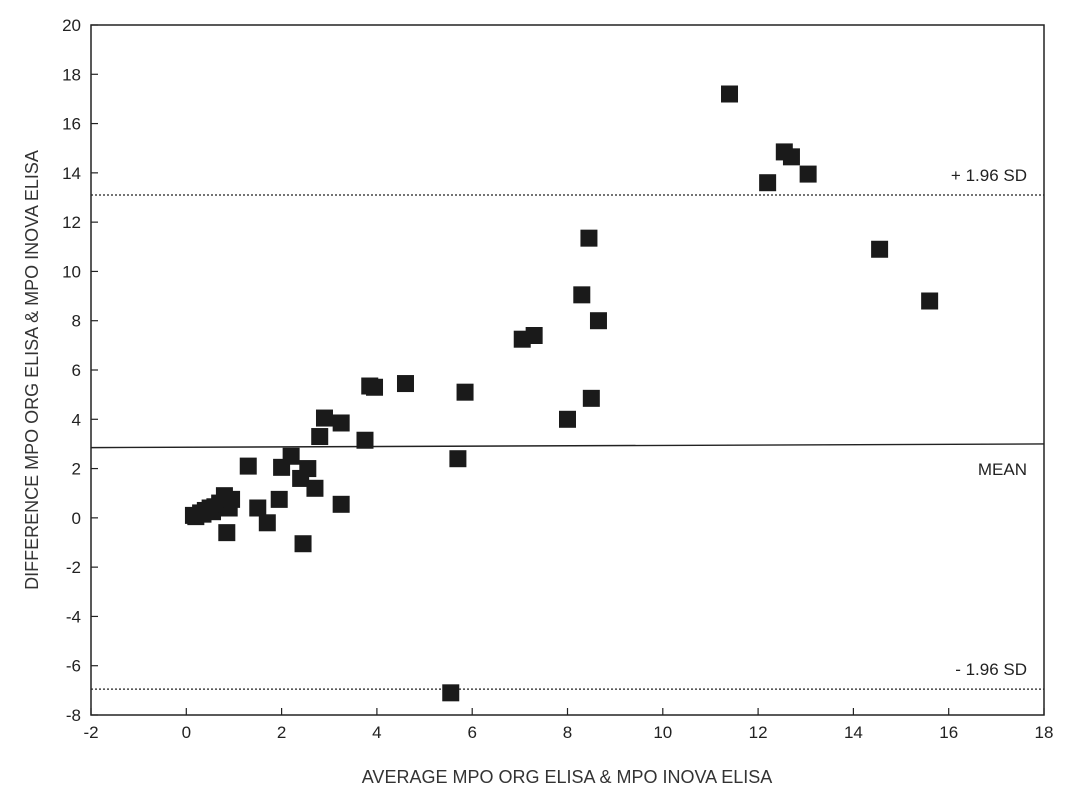 This screenshot has width=1067, height=800. I want to click on x-tick-label: 8, so click(567, 732).